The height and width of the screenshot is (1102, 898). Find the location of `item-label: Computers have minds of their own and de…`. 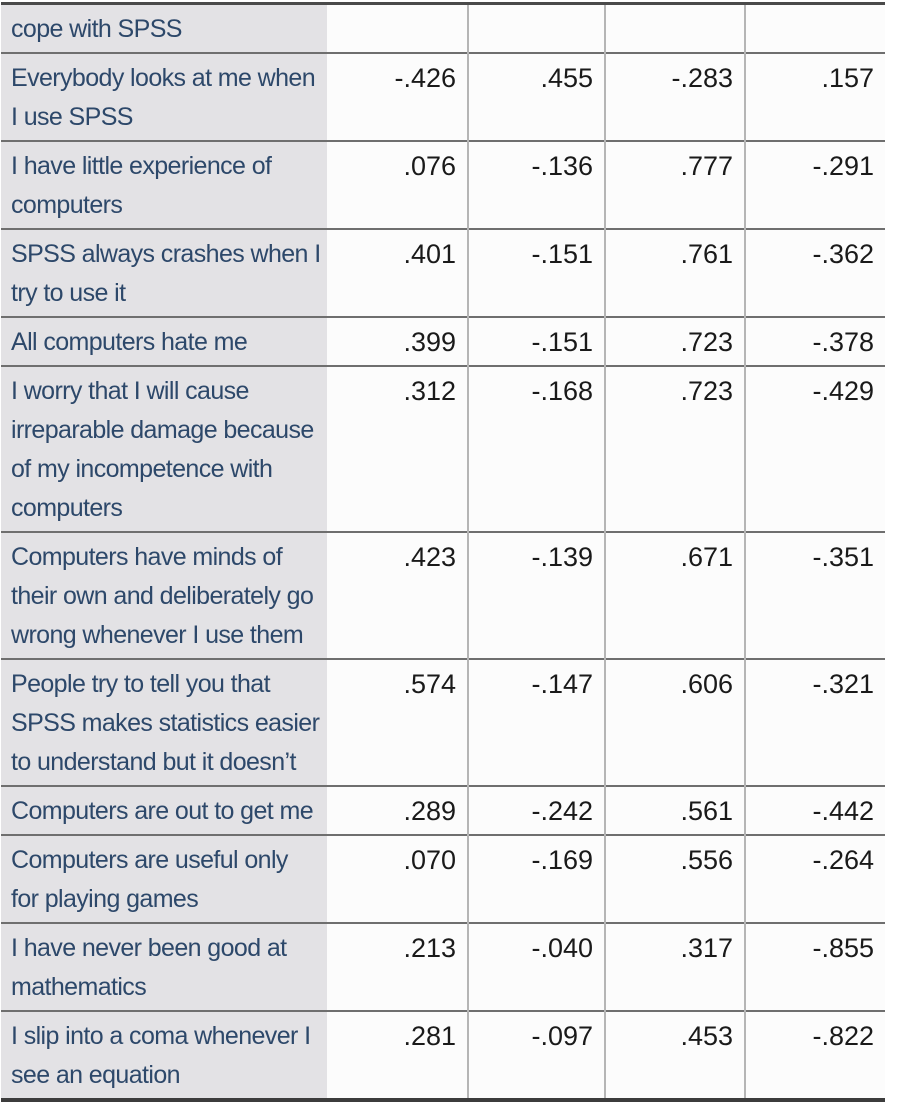

item-label: Computers have minds of their own and de… is located at coordinates (164, 595).